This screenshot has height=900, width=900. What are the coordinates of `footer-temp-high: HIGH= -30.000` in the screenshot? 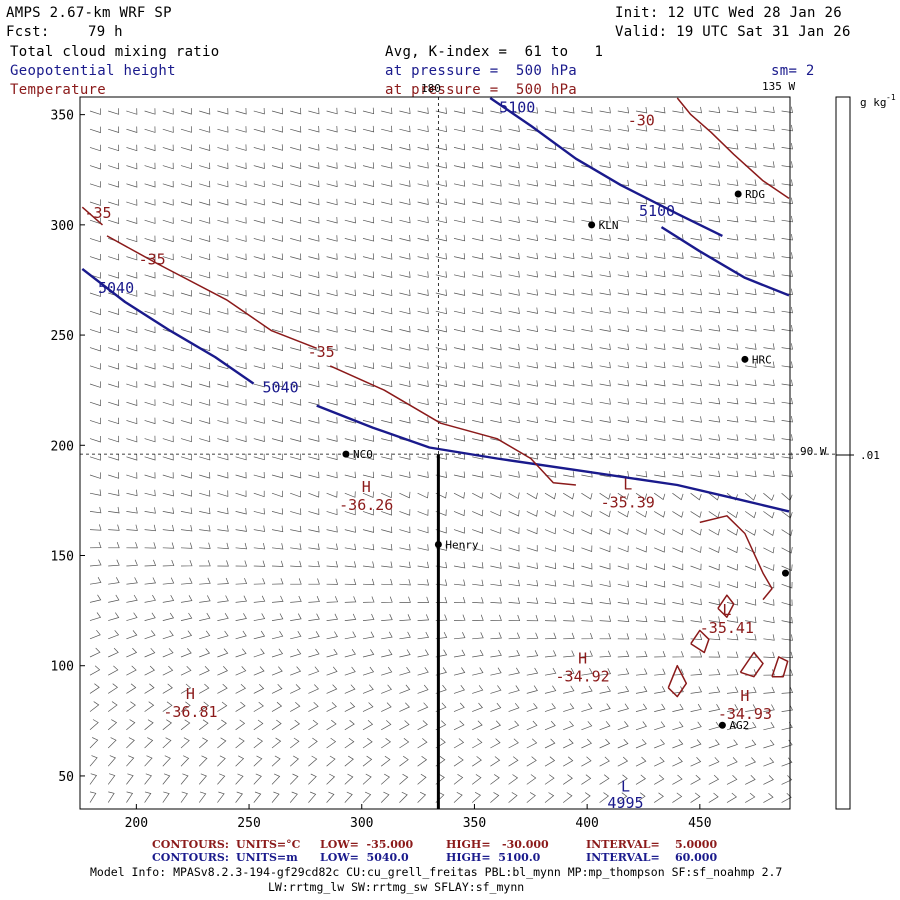 It's located at (497, 844).